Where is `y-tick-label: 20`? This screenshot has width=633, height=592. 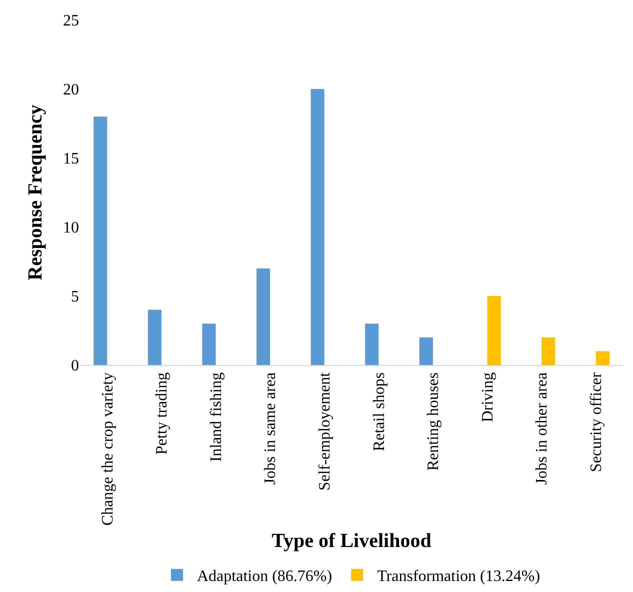 y-tick-label: 20 is located at coordinates (71, 90).